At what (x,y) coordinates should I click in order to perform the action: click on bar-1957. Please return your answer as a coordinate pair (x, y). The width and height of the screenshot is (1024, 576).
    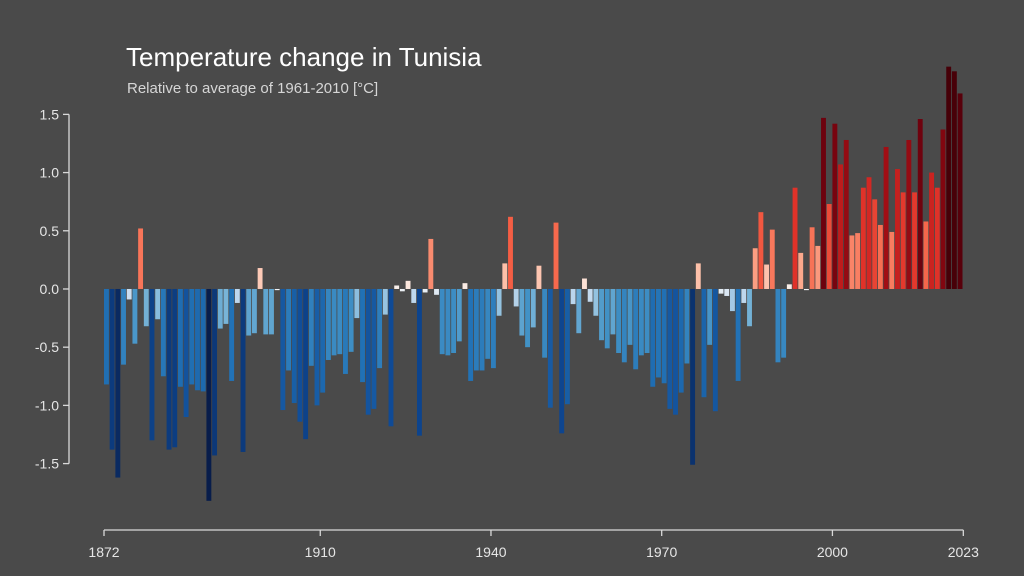
    Looking at the image, I should click on (590, 295).